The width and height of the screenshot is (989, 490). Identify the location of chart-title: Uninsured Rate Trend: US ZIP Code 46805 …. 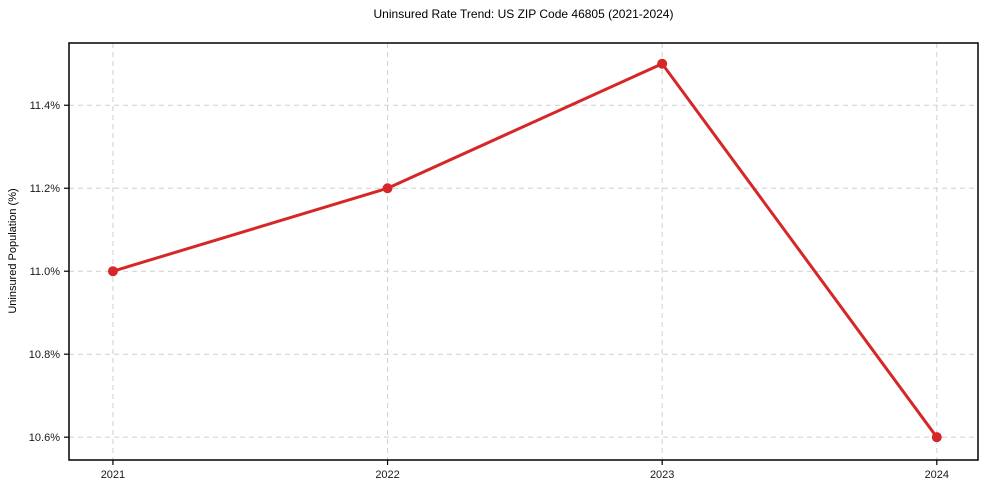
(523, 14).